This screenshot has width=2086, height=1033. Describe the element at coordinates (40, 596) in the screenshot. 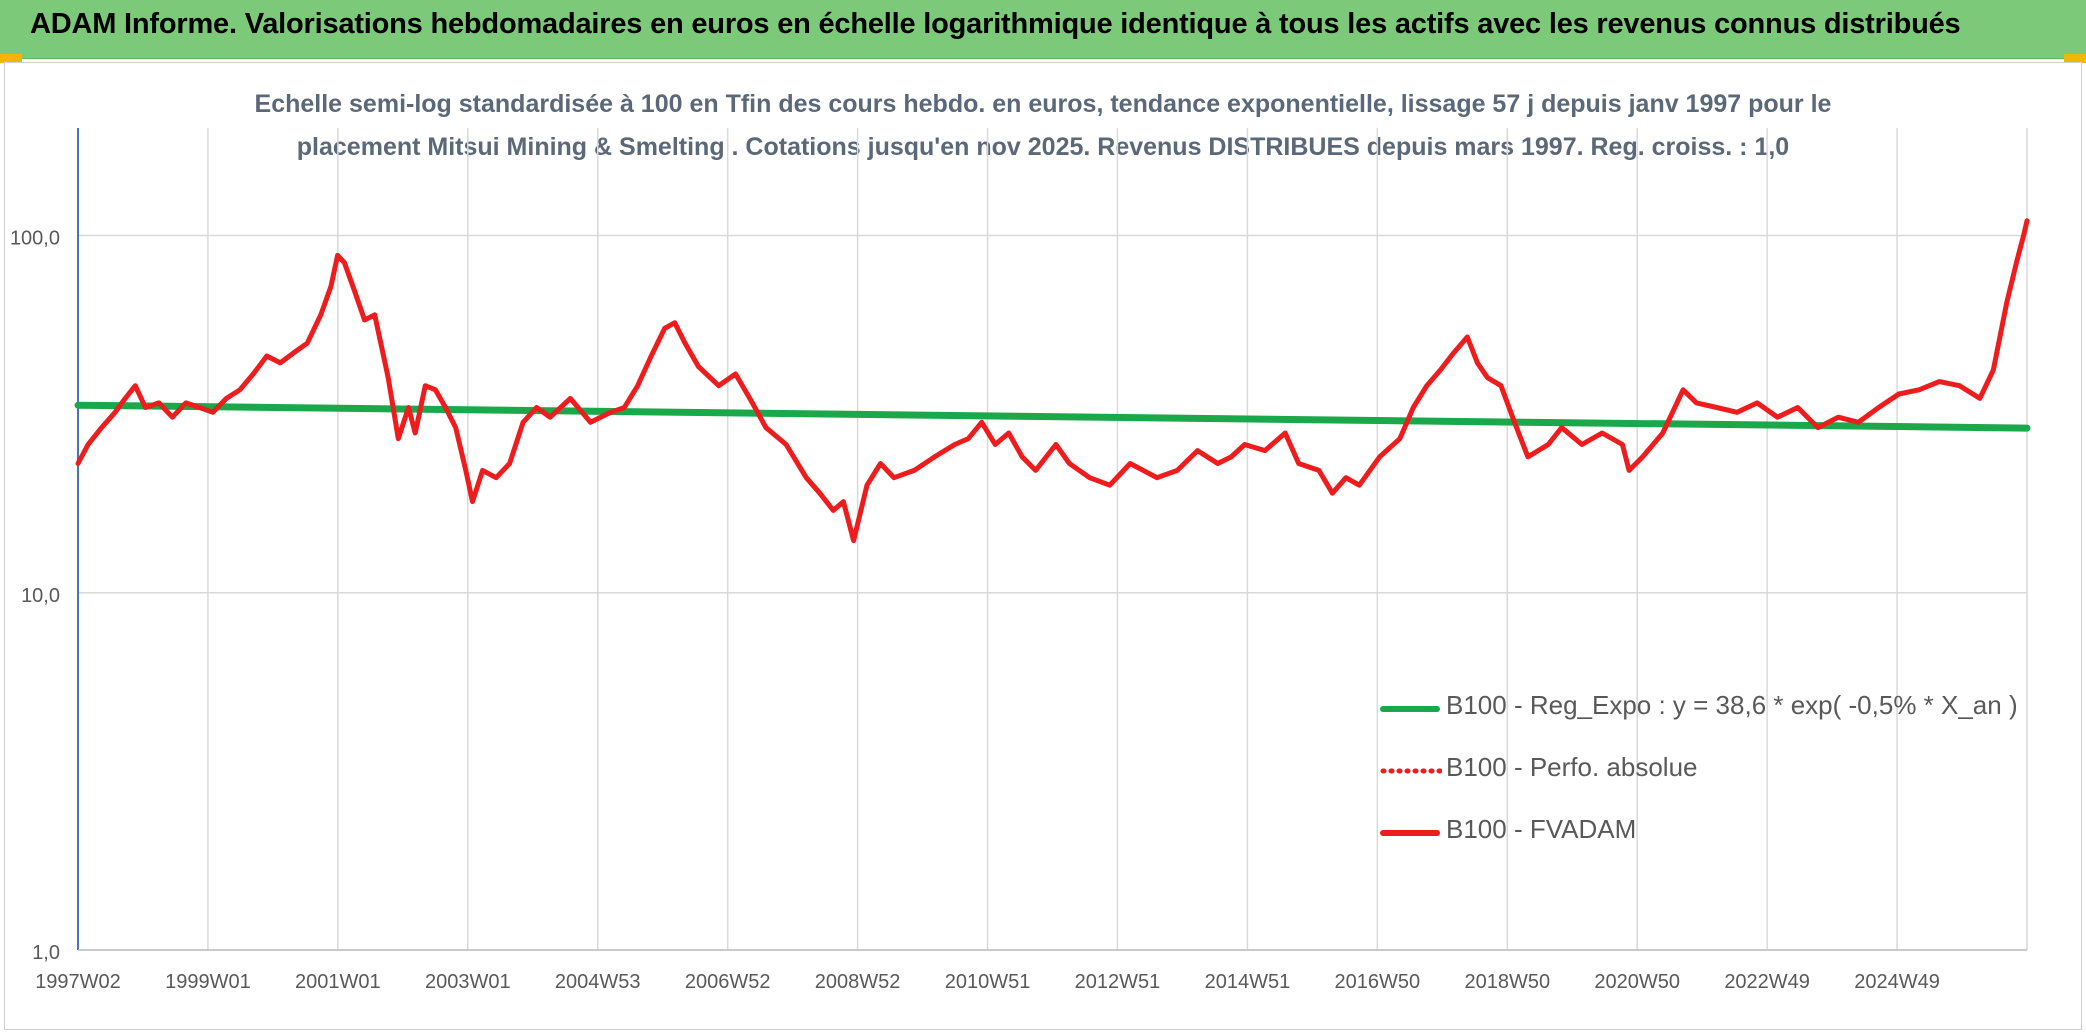

I see `y-tick-label: 10,0` at that location.